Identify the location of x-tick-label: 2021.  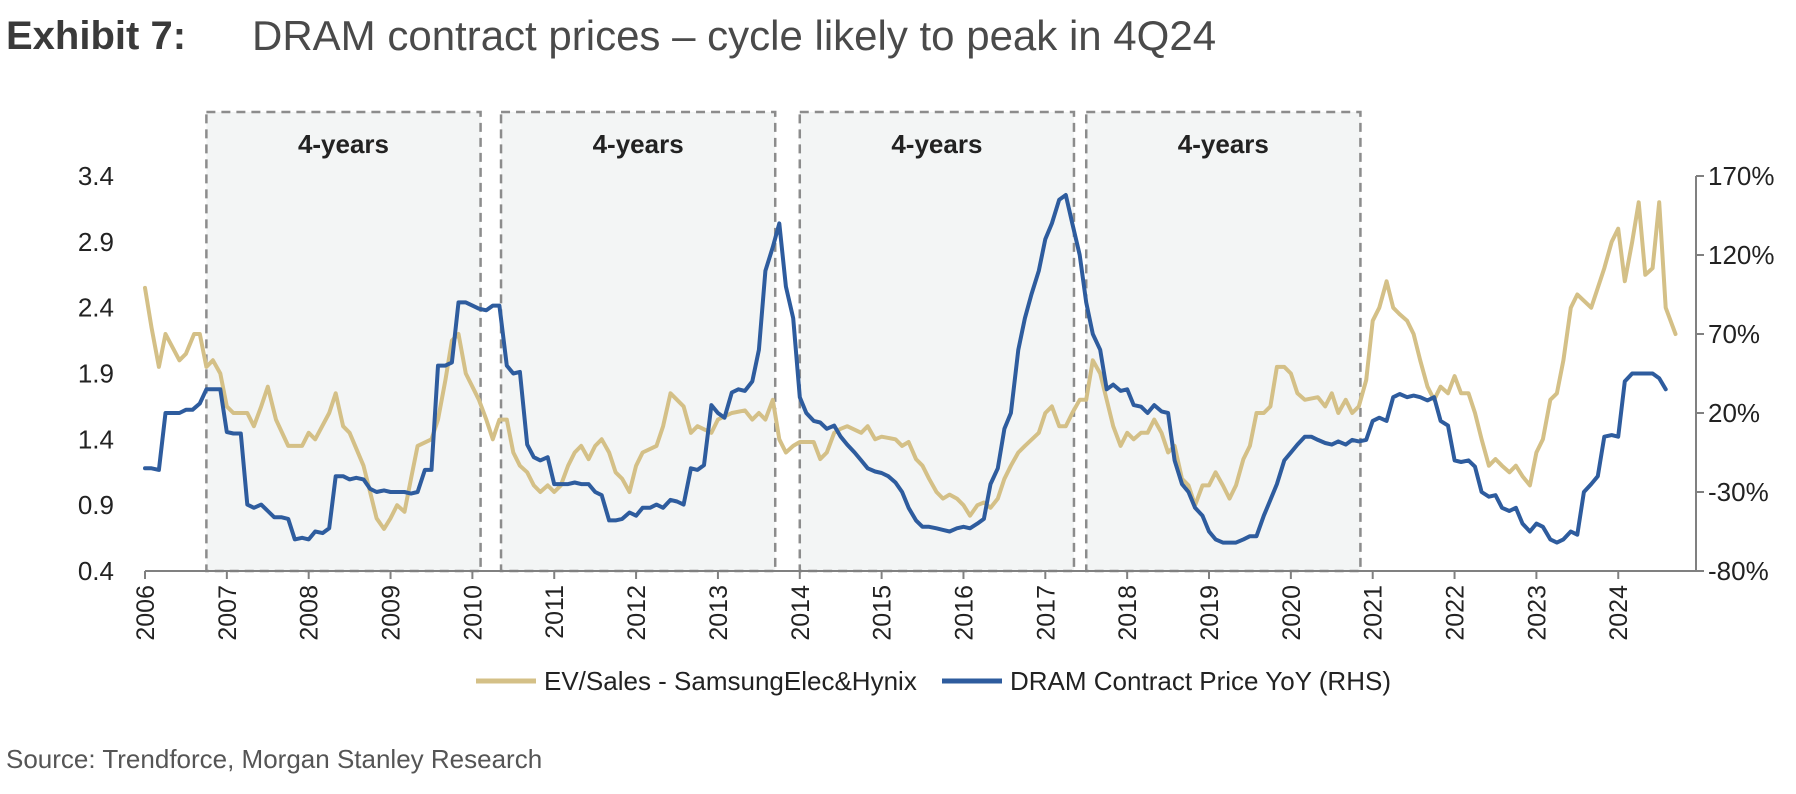
(1374, 613).